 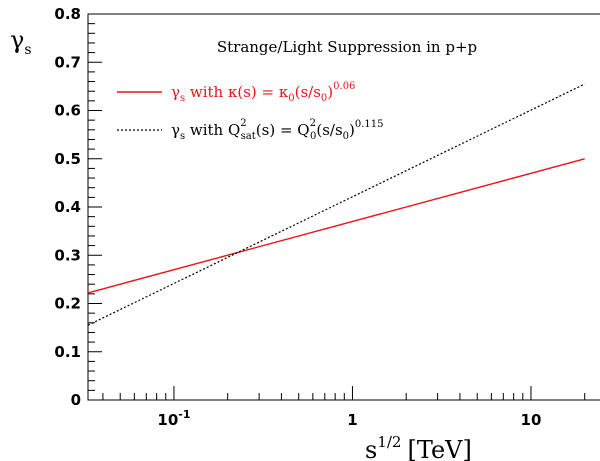 What do you see at coordinates (344, 407) in the screenshot?
I see `x-axis: 10-1 1 10` at bounding box center [344, 407].